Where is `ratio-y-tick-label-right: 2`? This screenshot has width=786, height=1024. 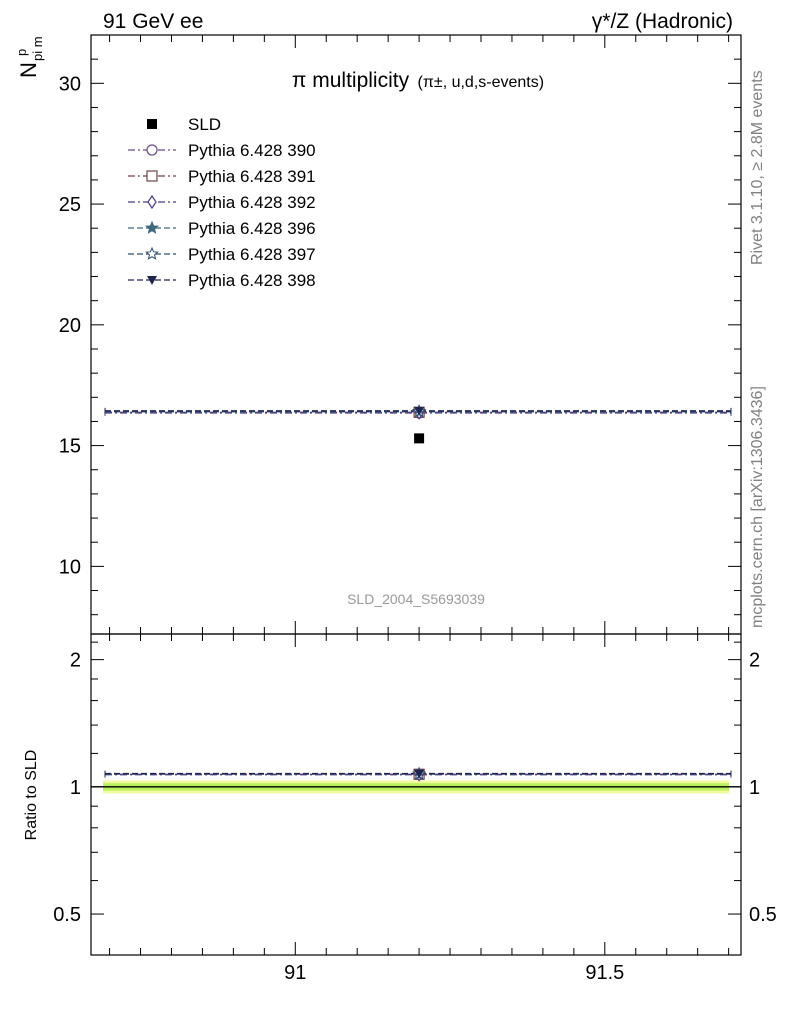 ratio-y-tick-label-right: 2 is located at coordinates (754, 661).